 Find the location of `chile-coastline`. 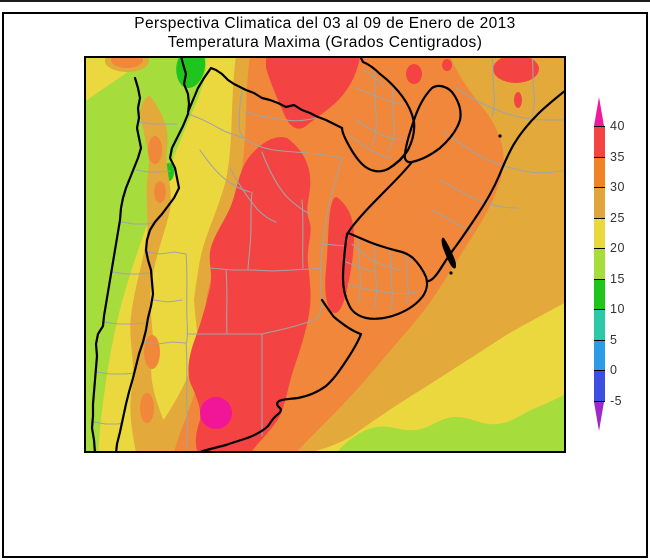

chile-coastline is located at coordinates (116, 264).